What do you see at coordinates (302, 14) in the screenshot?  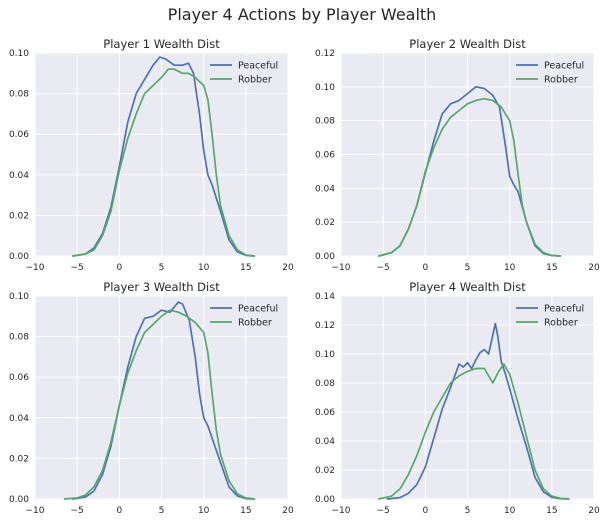 I see `figure-title: Player 4 Actions by Player Wealth` at bounding box center [302, 14].